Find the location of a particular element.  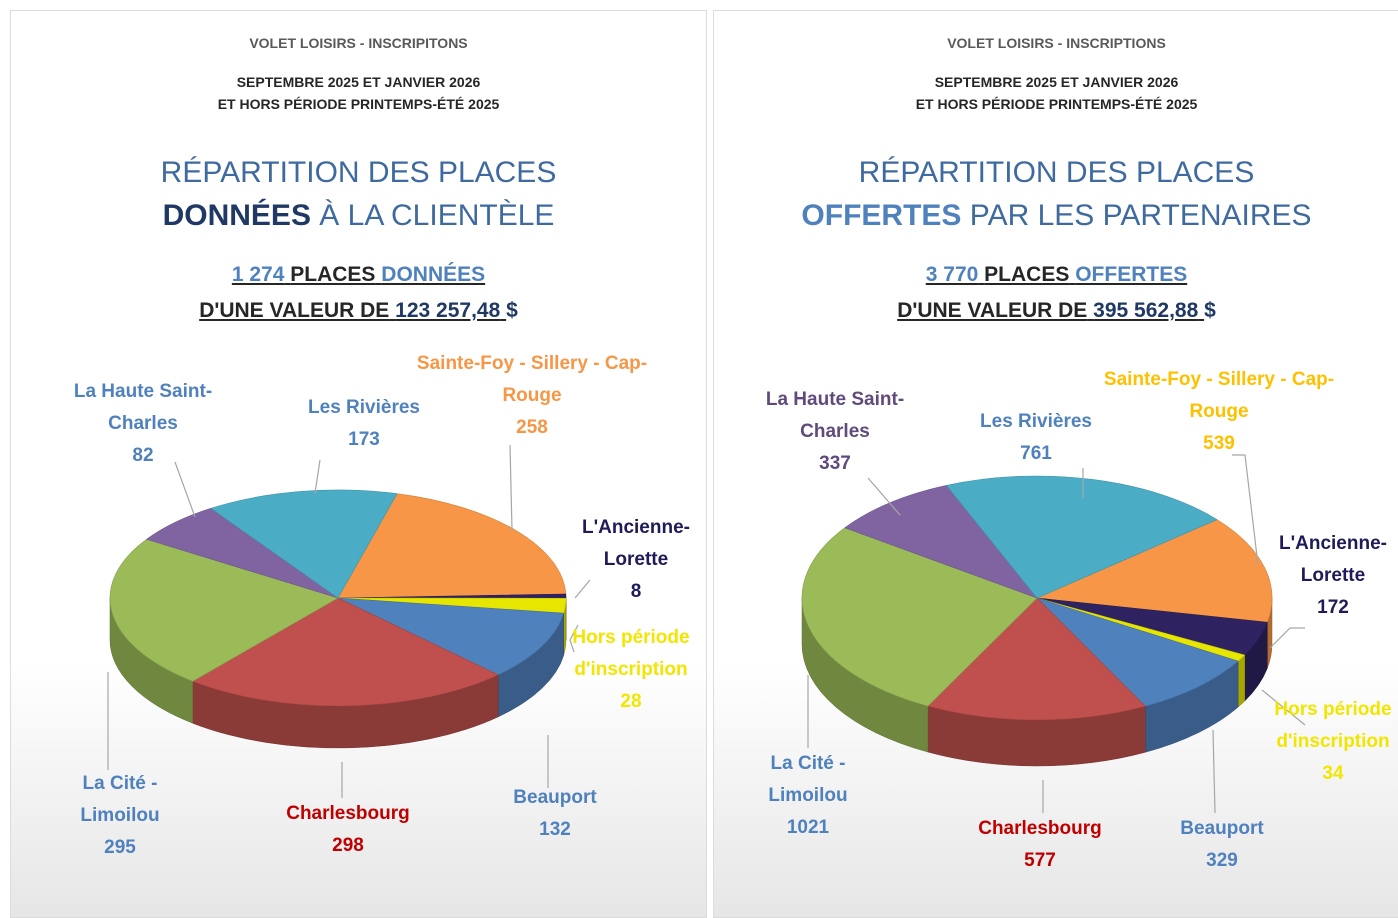

label-value: 577 is located at coordinates (1040, 861).